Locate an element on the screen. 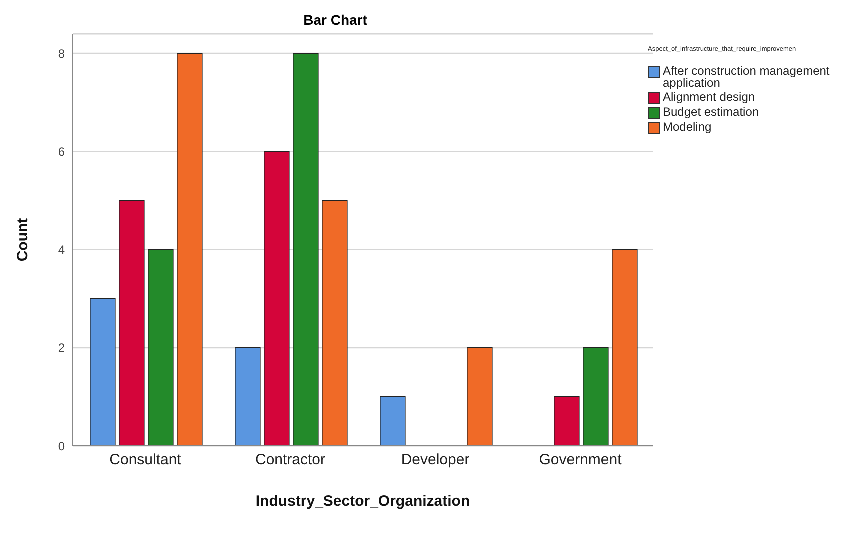 The image size is (851, 549). x-tick-label: Consultant is located at coordinates (146, 460).